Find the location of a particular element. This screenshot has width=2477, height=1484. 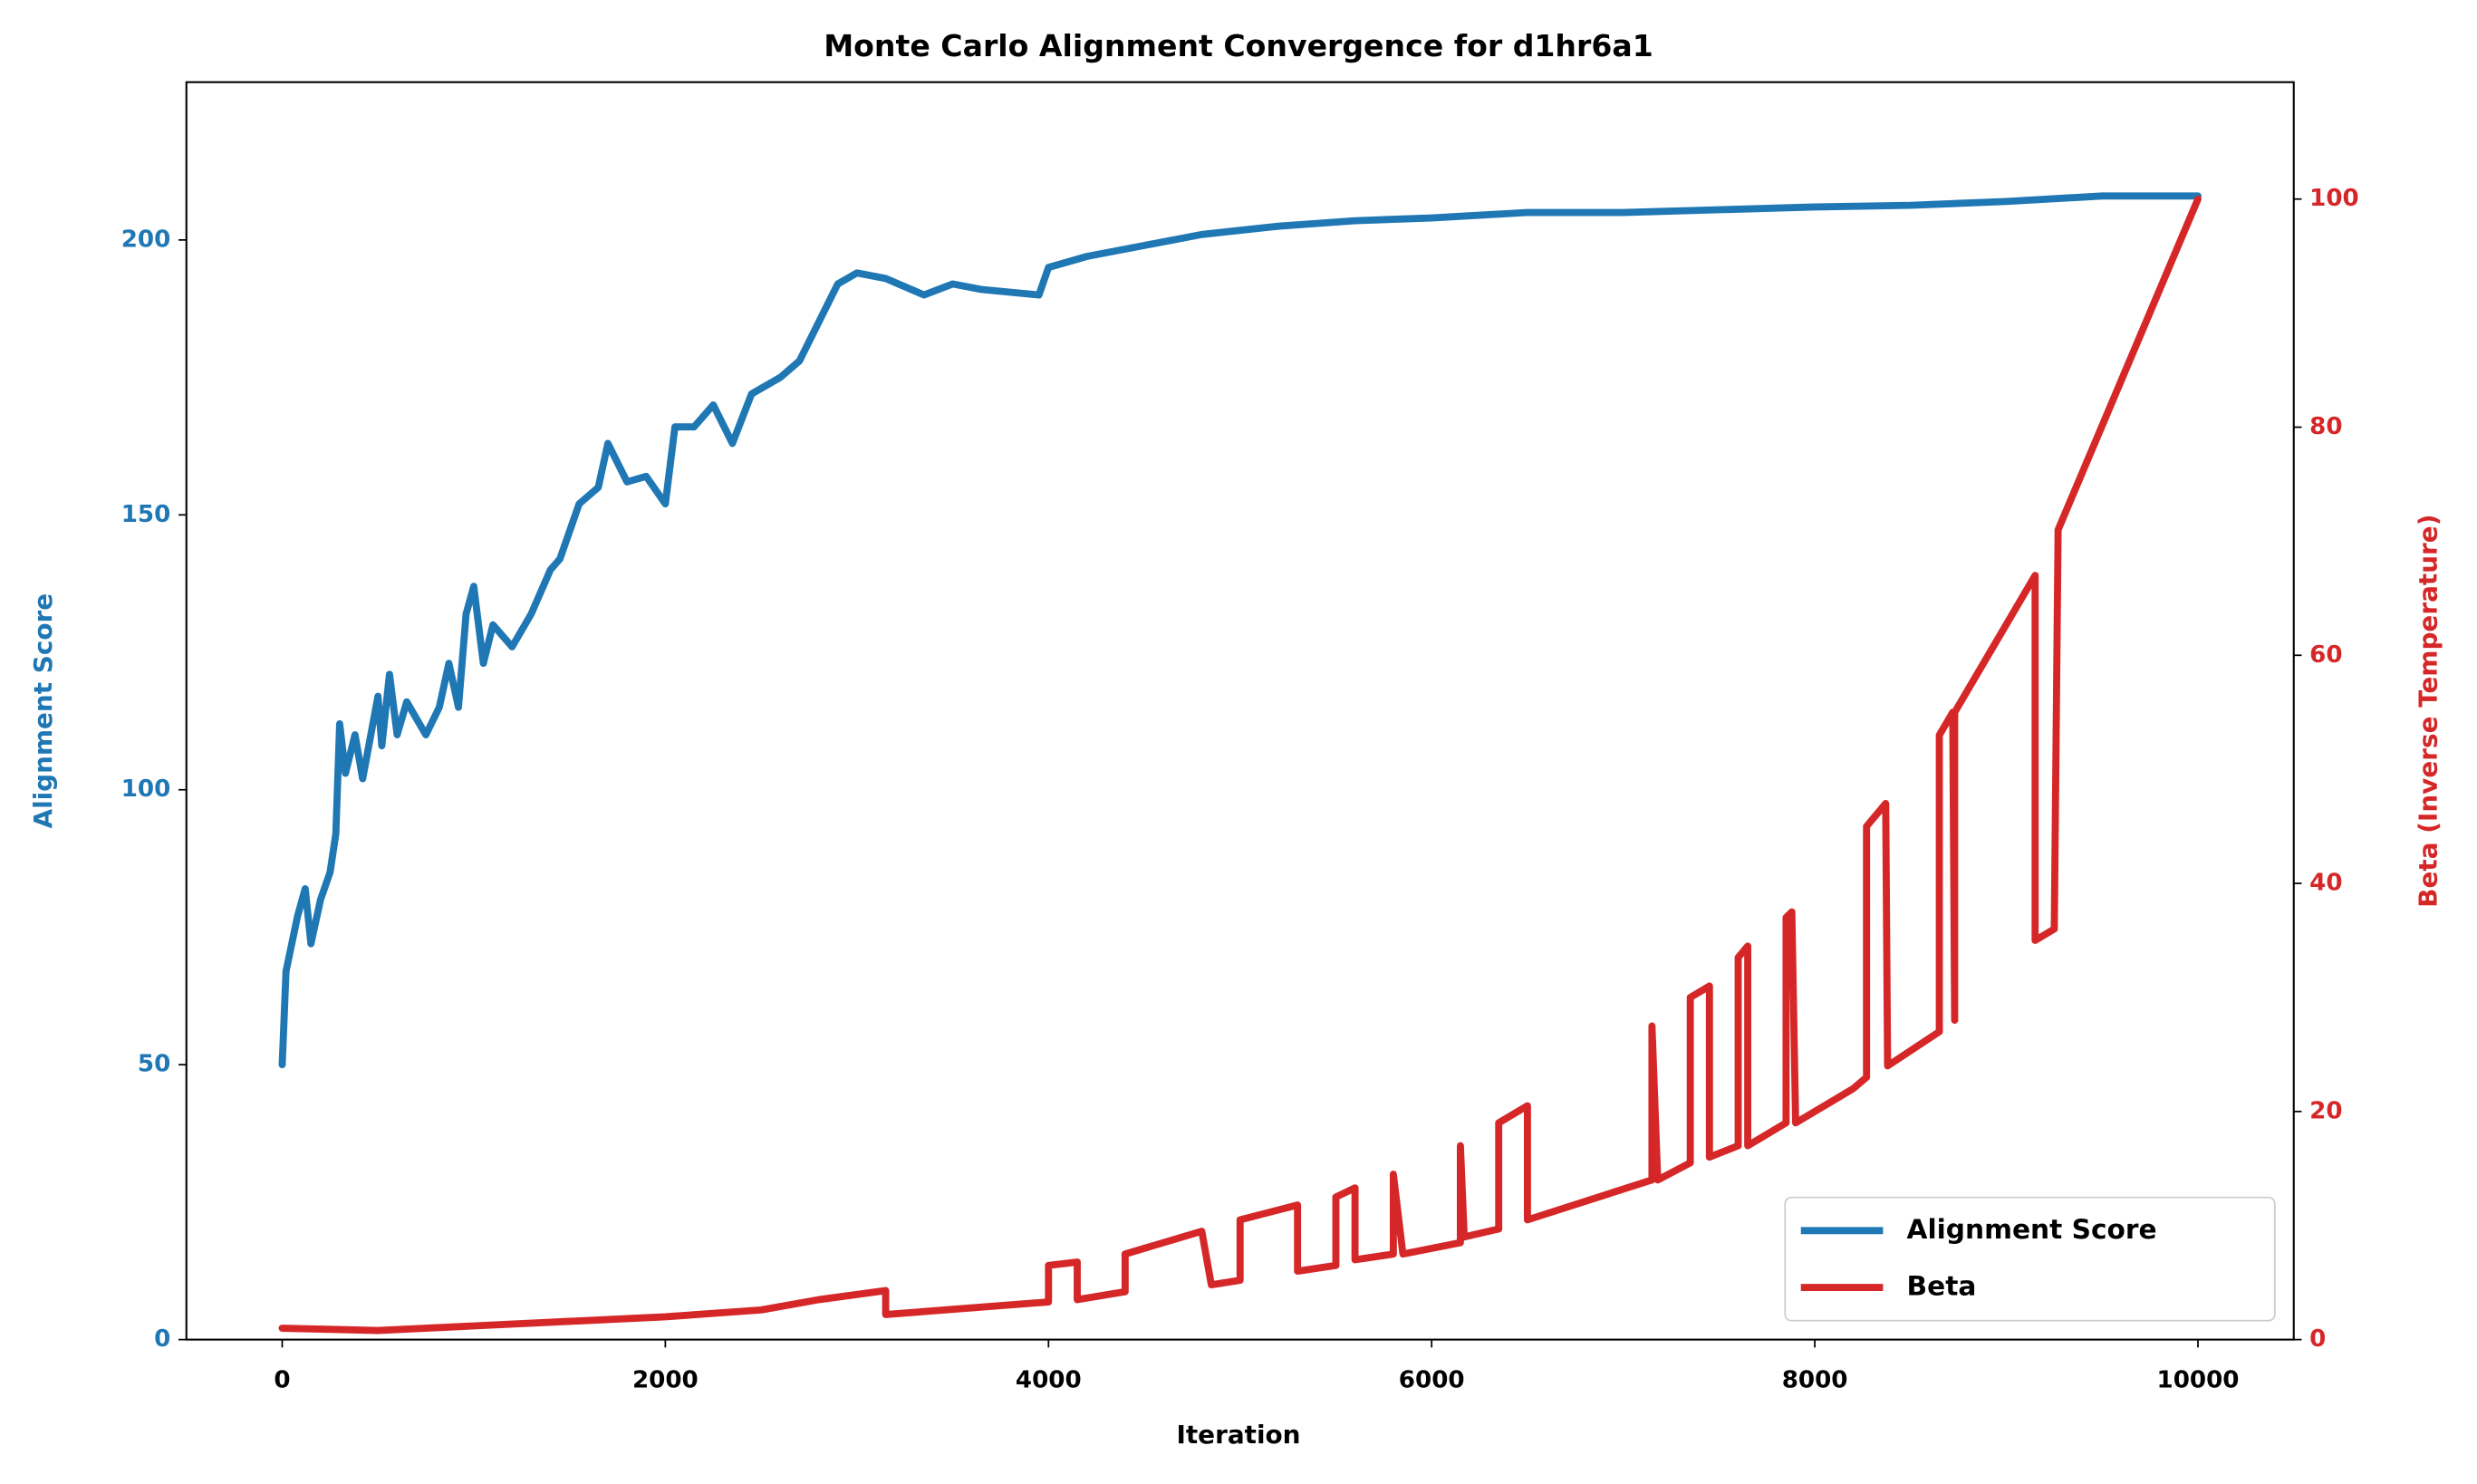

y2-tick-label: 0 is located at coordinates (2317, 1339).